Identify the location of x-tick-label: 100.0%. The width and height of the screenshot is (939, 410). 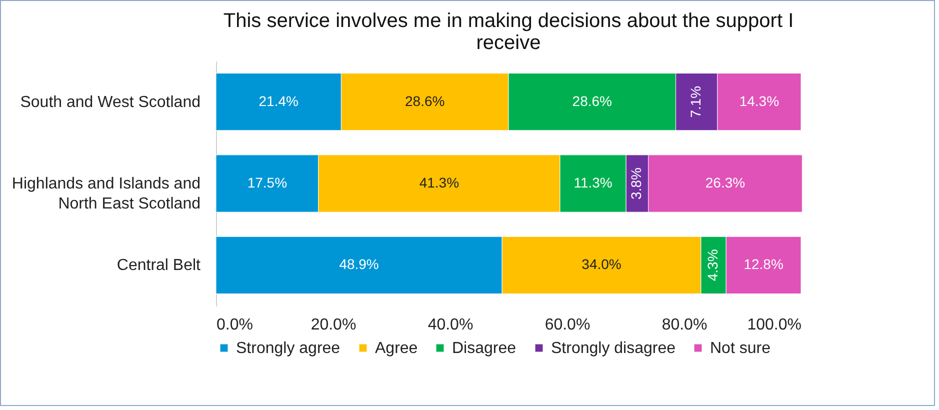
(774, 325).